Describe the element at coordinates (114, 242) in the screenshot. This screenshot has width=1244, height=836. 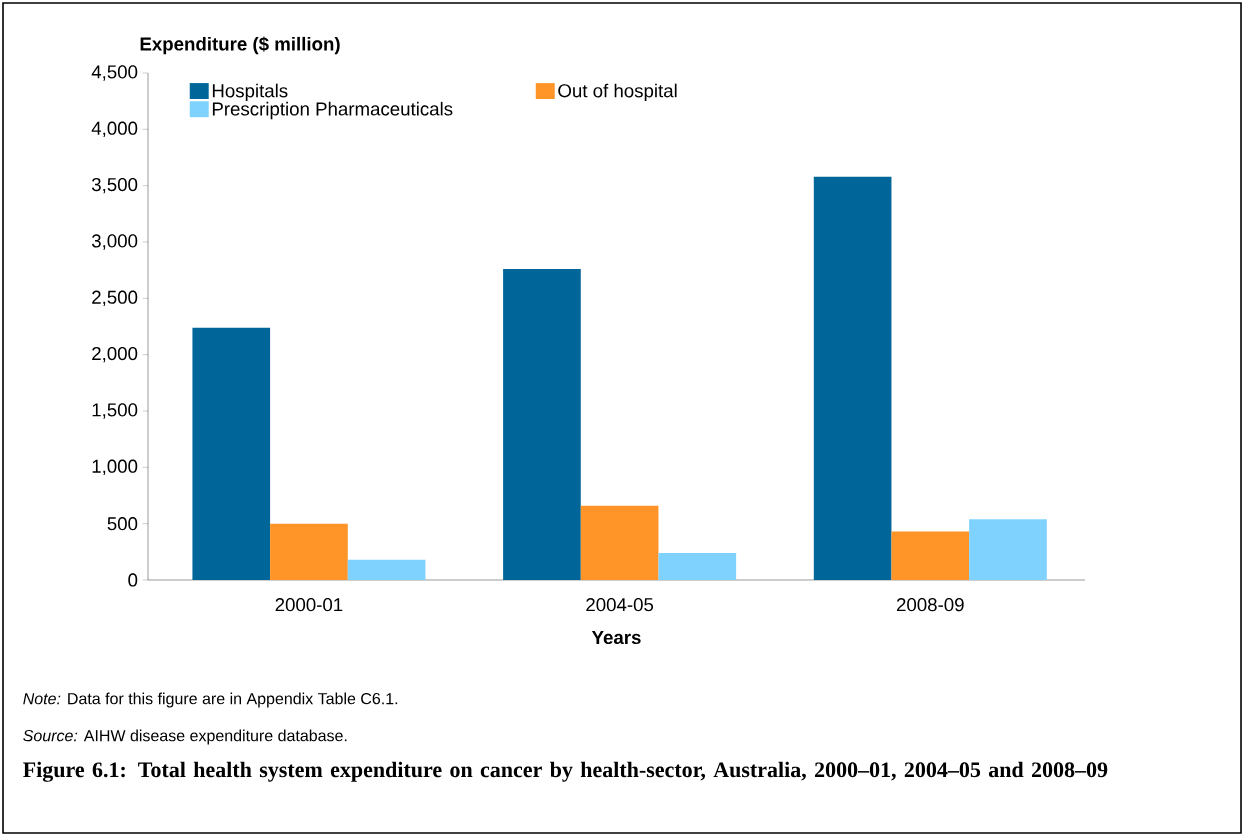
I see `y-tick-label: 3,000` at that location.